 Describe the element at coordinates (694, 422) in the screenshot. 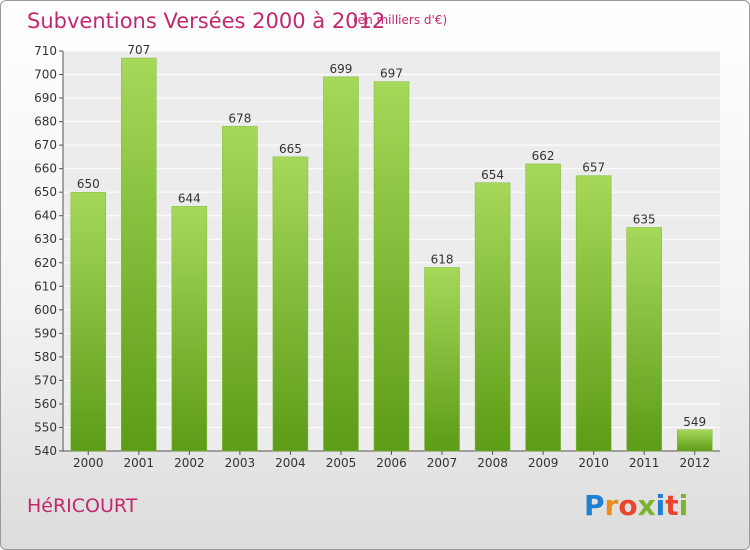

I see `data-label-2012: 549` at that location.